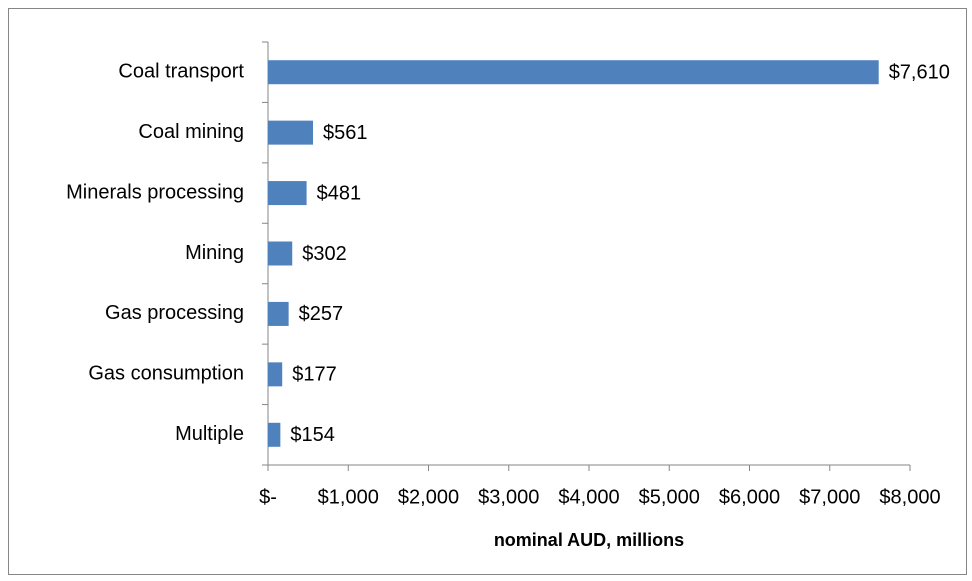 This screenshot has height=581, width=972. What do you see at coordinates (348, 497) in the screenshot?
I see `x-tick-label: $1,000` at bounding box center [348, 497].